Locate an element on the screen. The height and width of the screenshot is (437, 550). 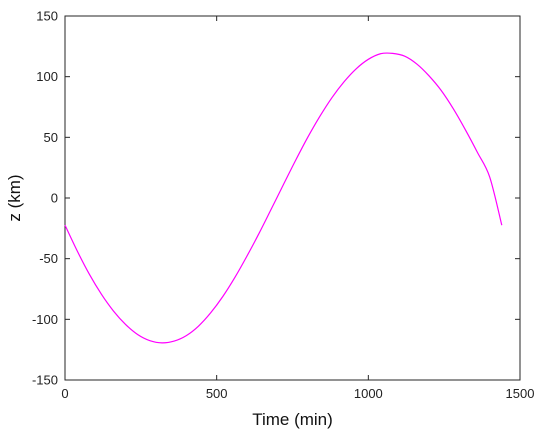
x-tick-label: 500 is located at coordinates (217, 393).